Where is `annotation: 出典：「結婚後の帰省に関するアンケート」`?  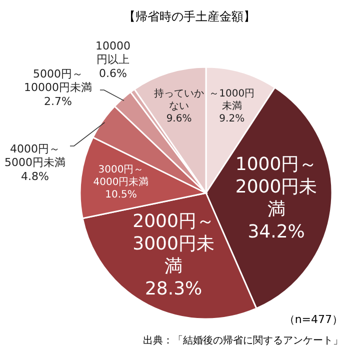
annotation: 出典：「結婚後の帰省に関するアンケート」 is located at coordinates (243, 341).